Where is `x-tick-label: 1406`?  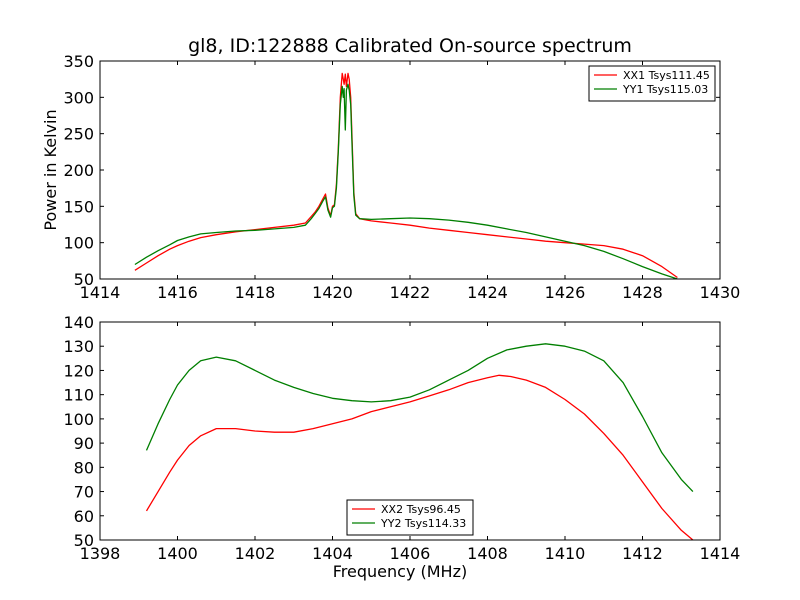
x-tick-label: 1406 is located at coordinates (410, 553).